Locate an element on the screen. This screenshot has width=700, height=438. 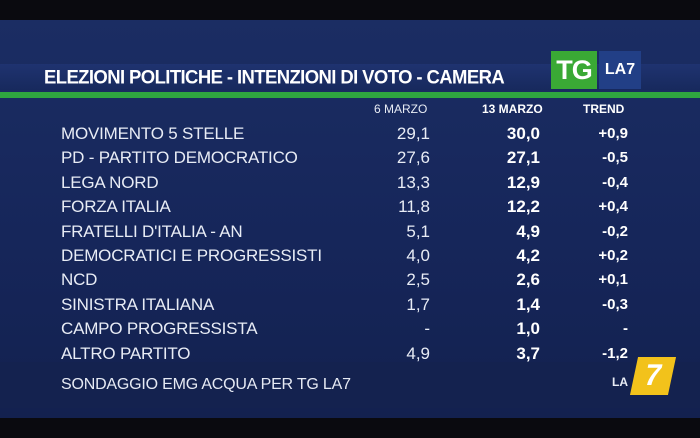
corner-7-mark: 7 is located at coordinates (653, 376).